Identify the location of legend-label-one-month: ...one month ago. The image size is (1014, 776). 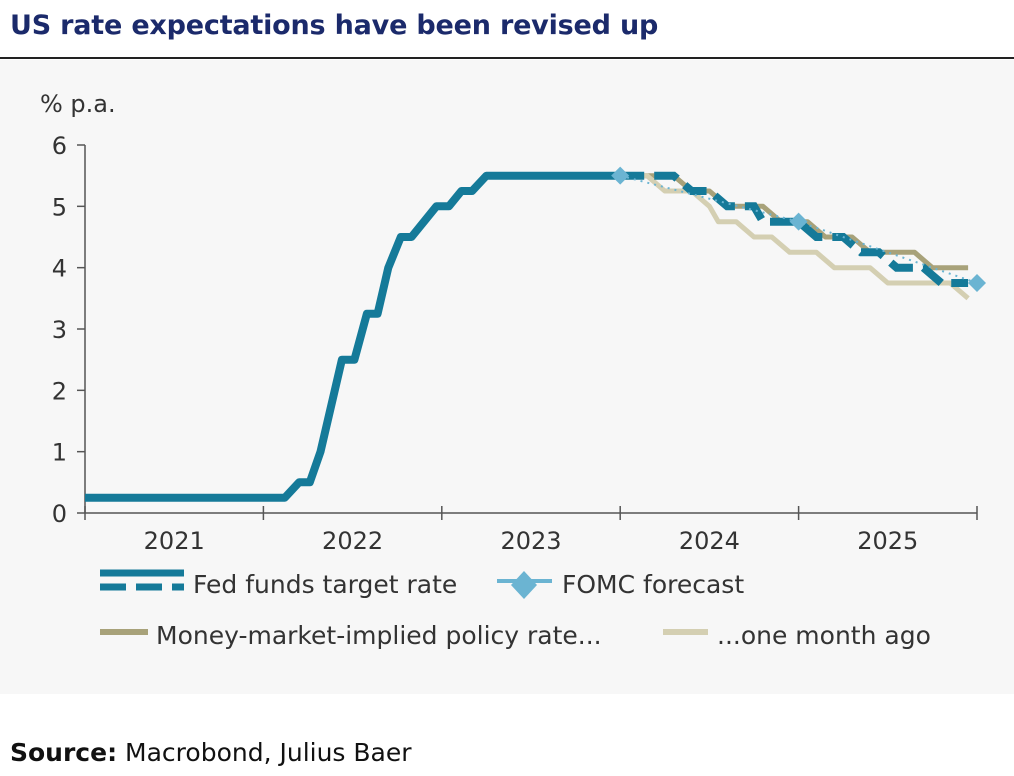
(824, 635).